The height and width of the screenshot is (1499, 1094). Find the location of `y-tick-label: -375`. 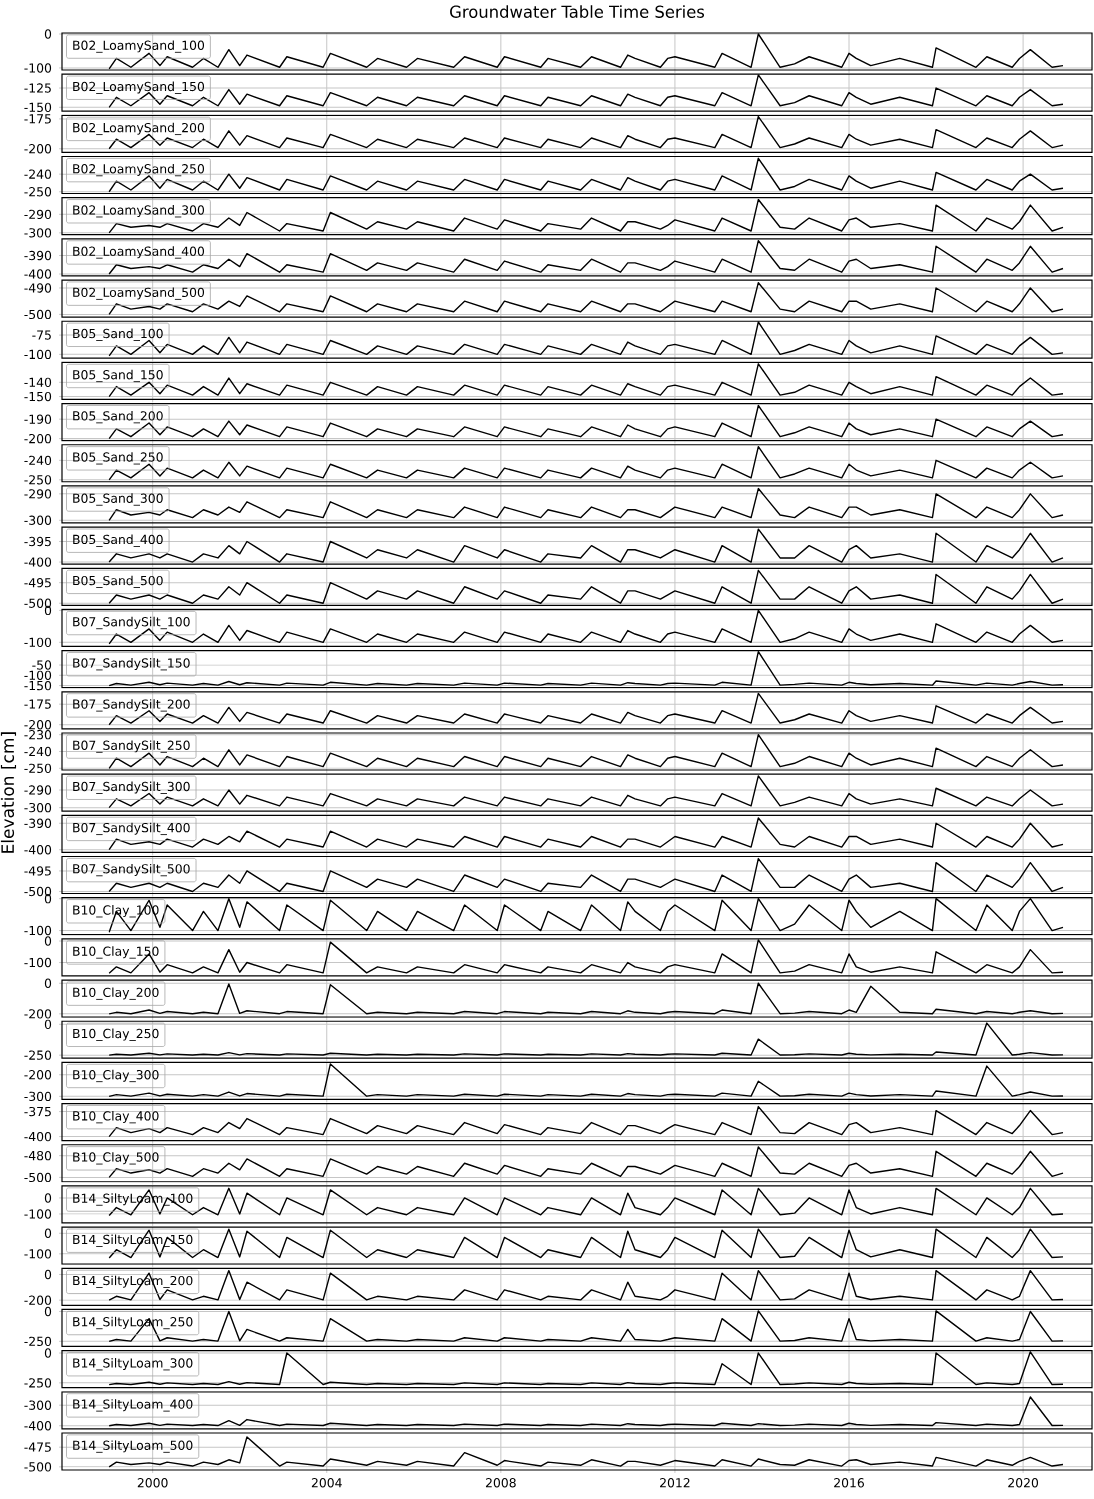

y-tick-label: -375 is located at coordinates (37, 1111).